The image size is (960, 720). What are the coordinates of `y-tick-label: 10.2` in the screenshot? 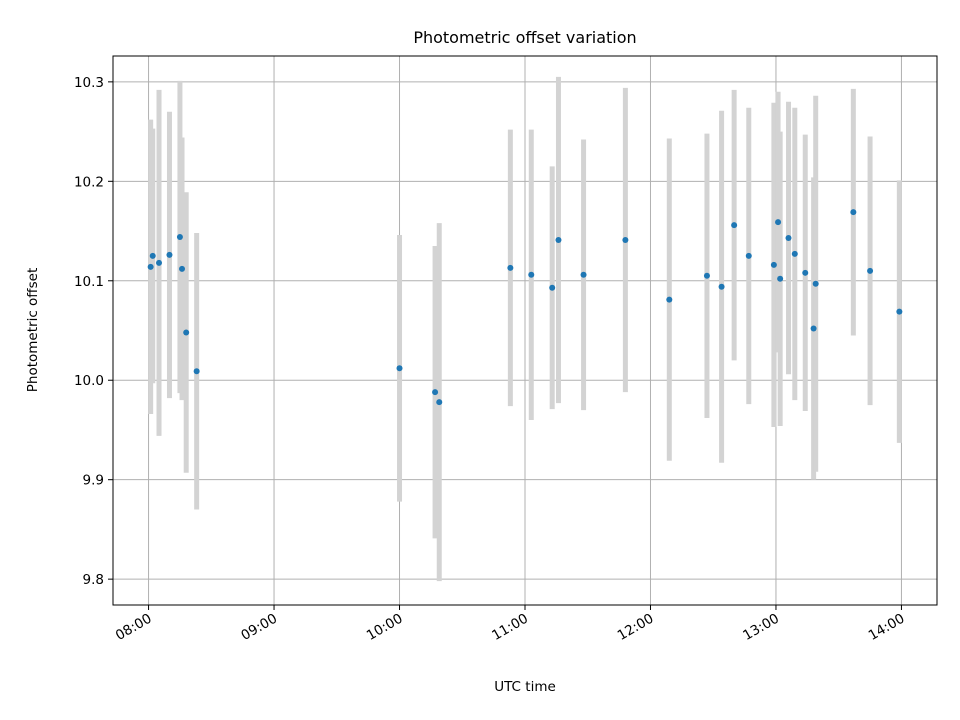 It's located at (89, 182).